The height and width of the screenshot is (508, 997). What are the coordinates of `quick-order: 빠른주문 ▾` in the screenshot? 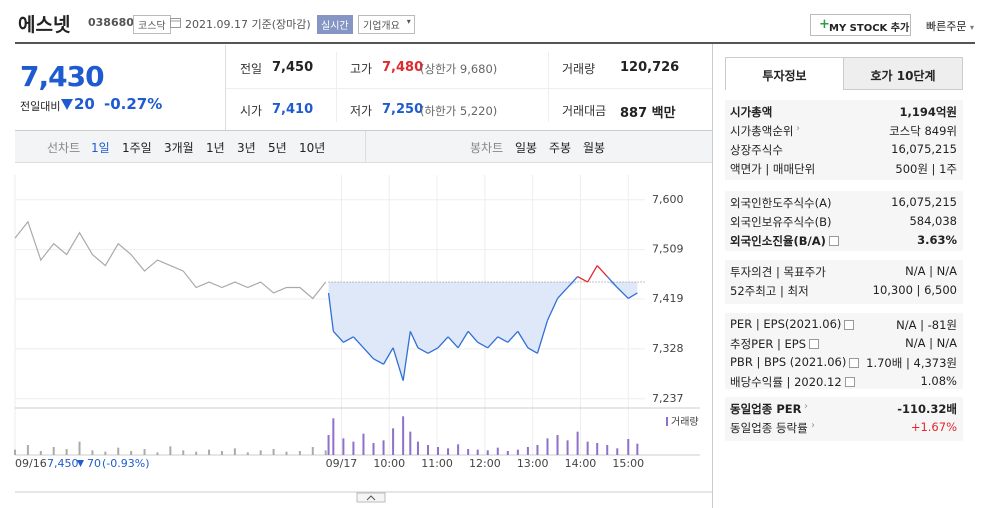 It's located at (950, 26).